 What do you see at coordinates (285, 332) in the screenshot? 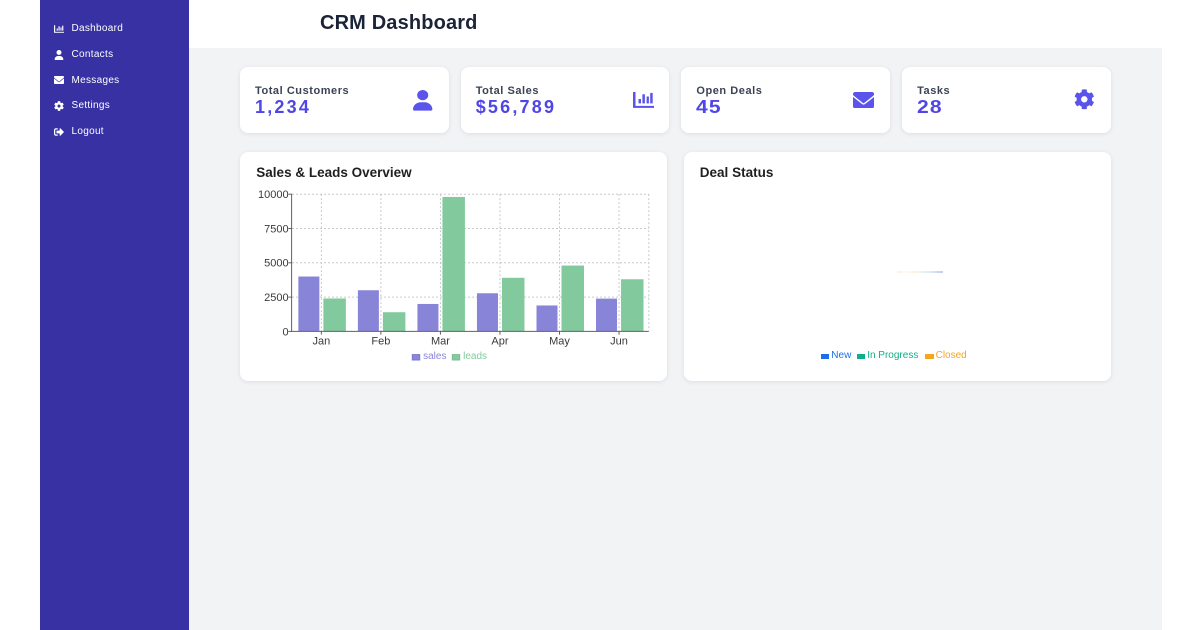
I see `svg-text: 0` at bounding box center [285, 332].